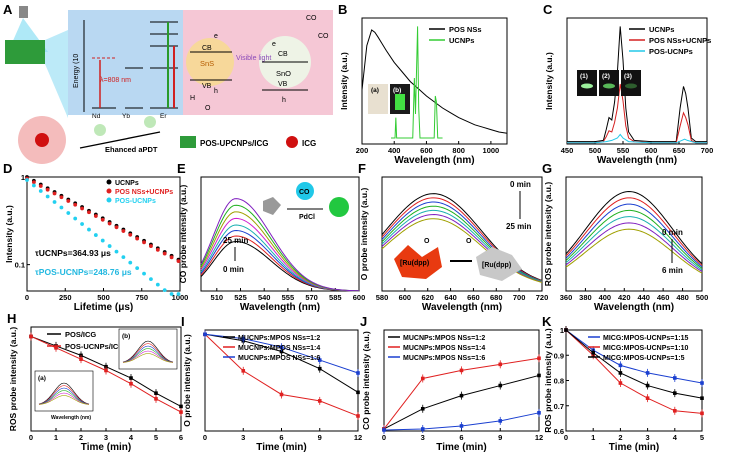  Describe the element at coordinates (366, 380) in the screenshot. I see `y-axis-label: CO probe intensity (a.u.)` at that location.